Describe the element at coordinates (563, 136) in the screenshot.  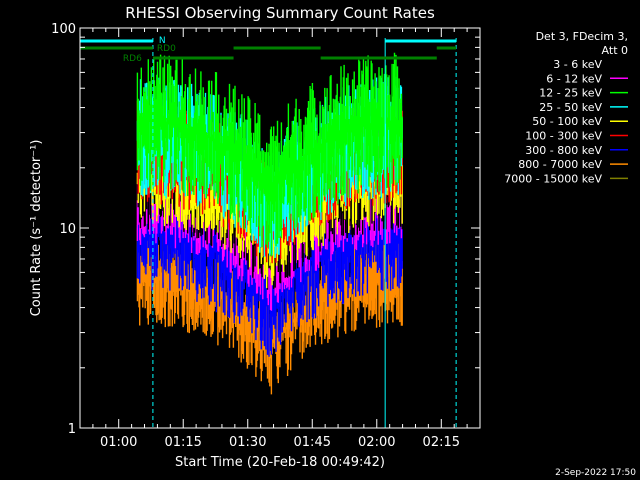
I see `legend-entry-label: 100 - 300 keV` at that location.